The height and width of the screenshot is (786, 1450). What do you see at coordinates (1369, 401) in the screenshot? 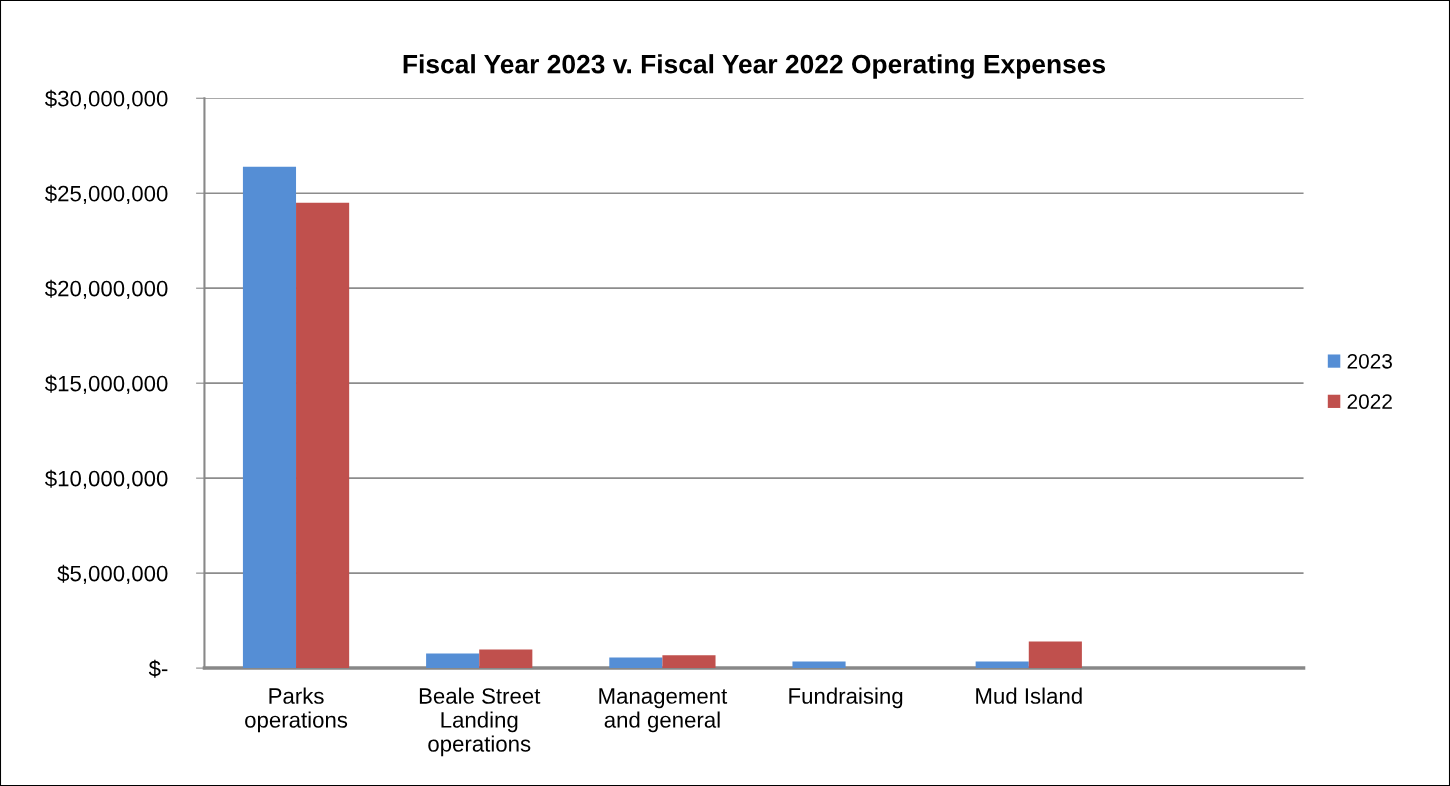
I see `legend-label: 2022` at bounding box center [1369, 401].